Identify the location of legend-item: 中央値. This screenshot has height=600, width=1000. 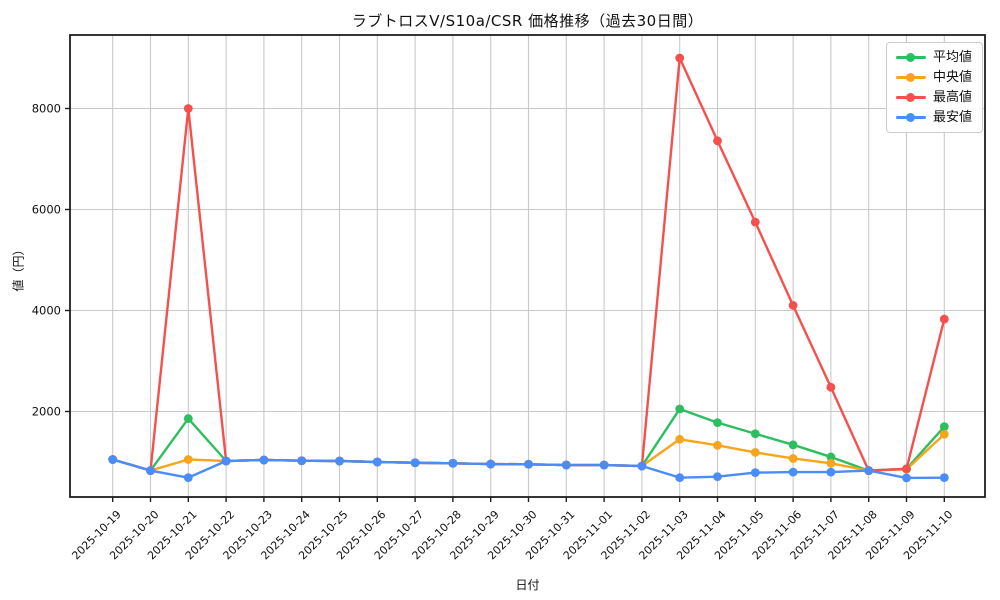
(933, 77).